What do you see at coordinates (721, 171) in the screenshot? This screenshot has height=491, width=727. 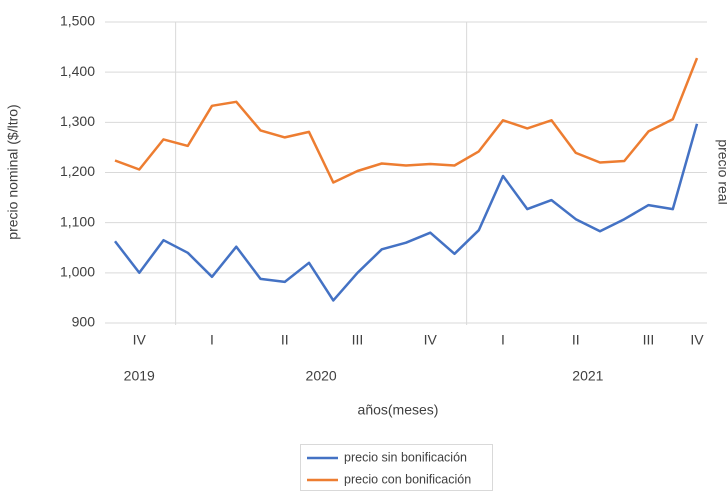 I see `y2-axis-title: precio real` at bounding box center [721, 171].